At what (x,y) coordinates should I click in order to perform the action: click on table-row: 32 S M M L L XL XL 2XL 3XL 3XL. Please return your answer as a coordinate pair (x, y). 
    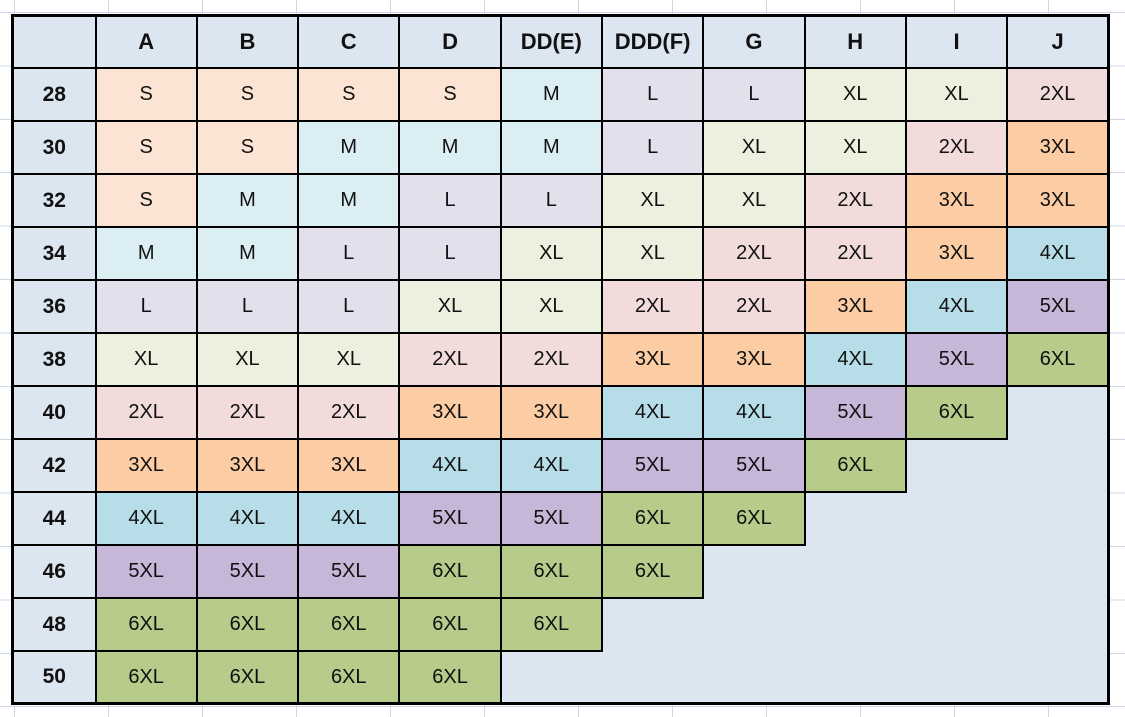
    Looking at the image, I should click on (560, 200).